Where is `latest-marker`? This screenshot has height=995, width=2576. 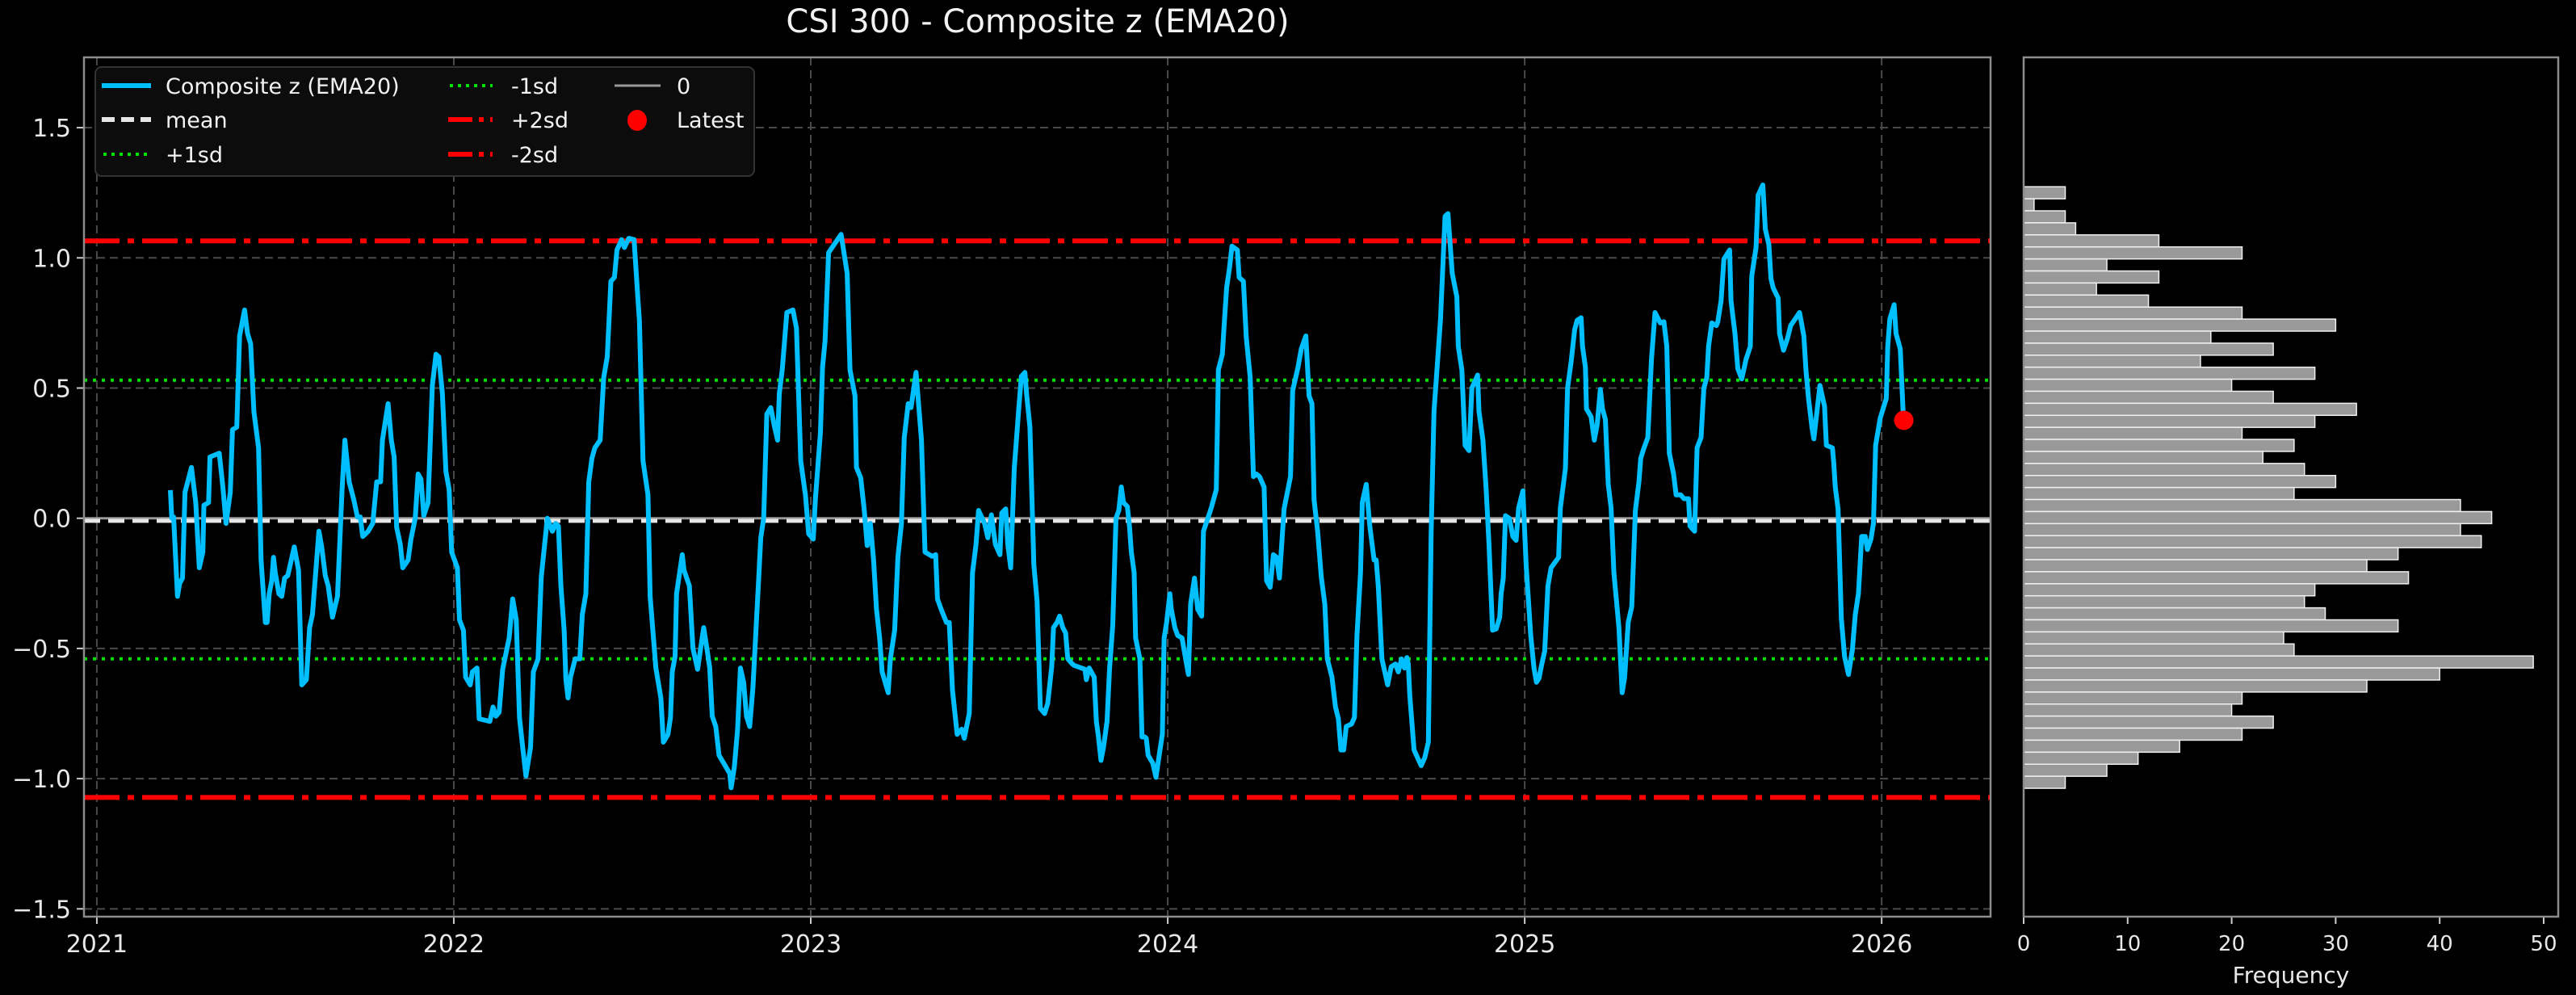
latest-marker is located at coordinates (1904, 420).